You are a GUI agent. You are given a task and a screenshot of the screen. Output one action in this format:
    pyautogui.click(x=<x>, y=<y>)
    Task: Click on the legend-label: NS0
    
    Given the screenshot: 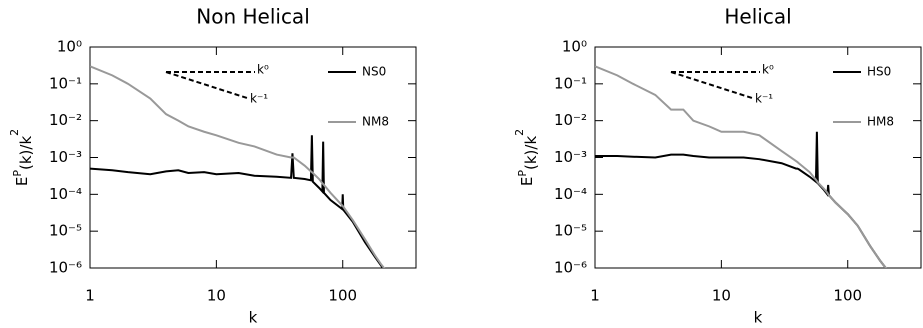 What is the action you would take?
    pyautogui.click(x=374, y=72)
    